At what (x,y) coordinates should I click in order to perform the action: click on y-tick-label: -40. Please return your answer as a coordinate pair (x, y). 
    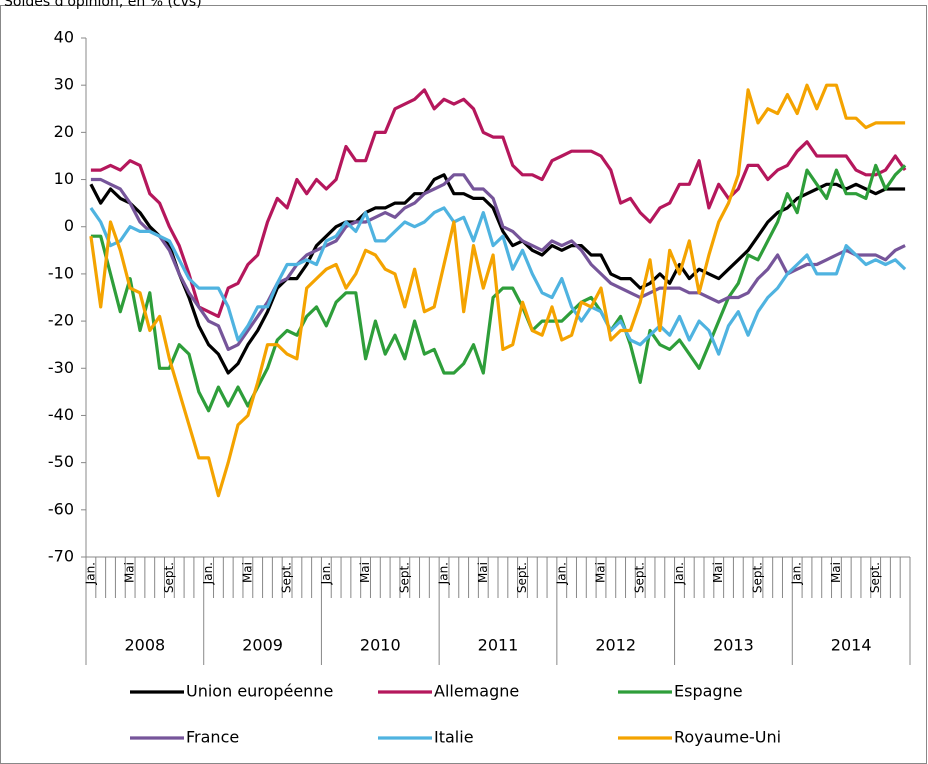
    Looking at the image, I should click on (61, 414).